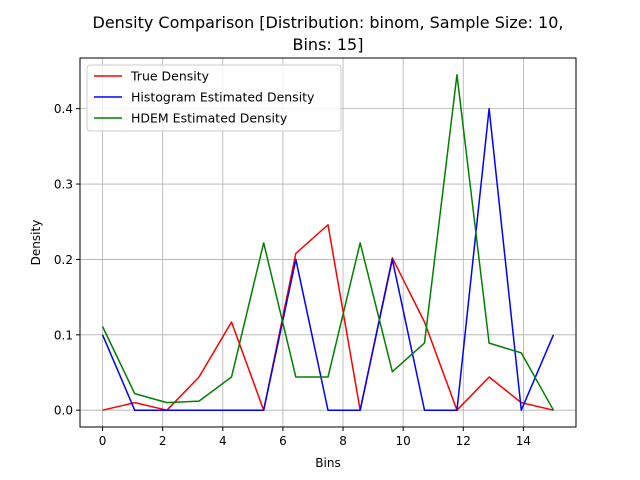  Describe the element at coordinates (63, 411) in the screenshot. I see `y-tick-label: 0.0` at that location.